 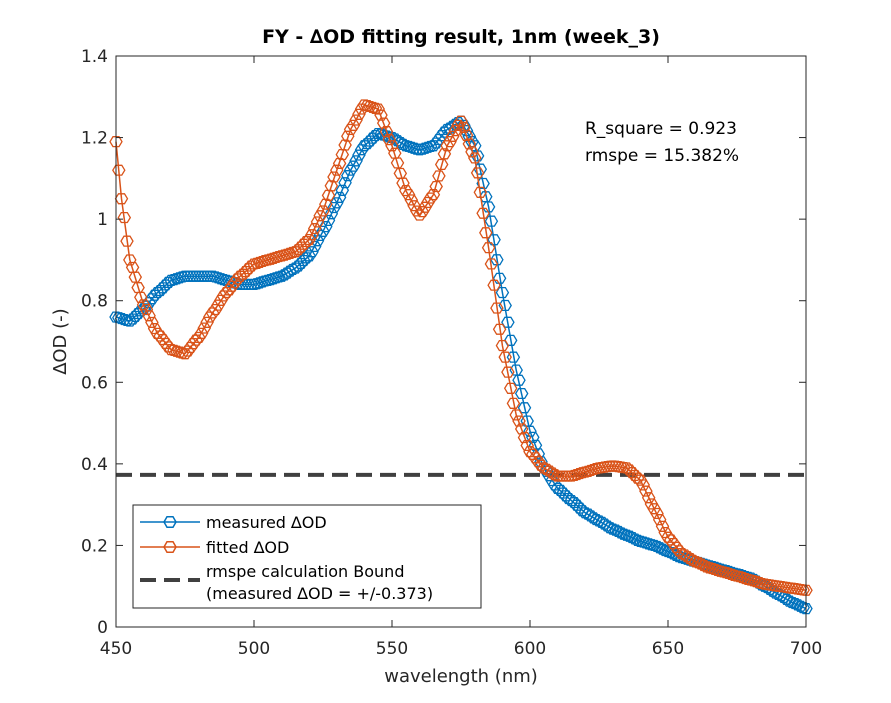 What do you see at coordinates (319, 593) in the screenshot?
I see `legend-label-bound-detail: (measured ∆OD = +/-0.373)` at bounding box center [319, 593].